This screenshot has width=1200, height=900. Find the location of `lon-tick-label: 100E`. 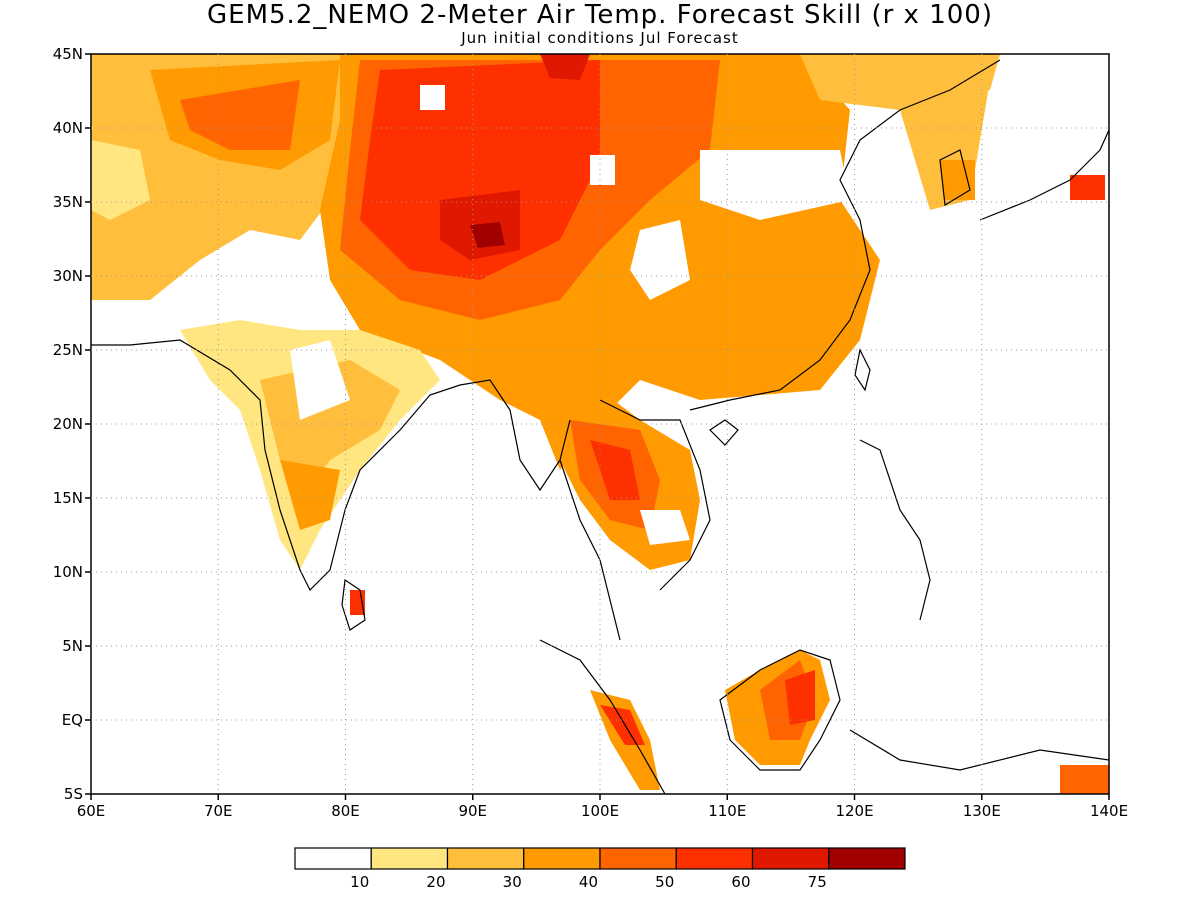

lon-tick-label: 100E is located at coordinates (600, 811).